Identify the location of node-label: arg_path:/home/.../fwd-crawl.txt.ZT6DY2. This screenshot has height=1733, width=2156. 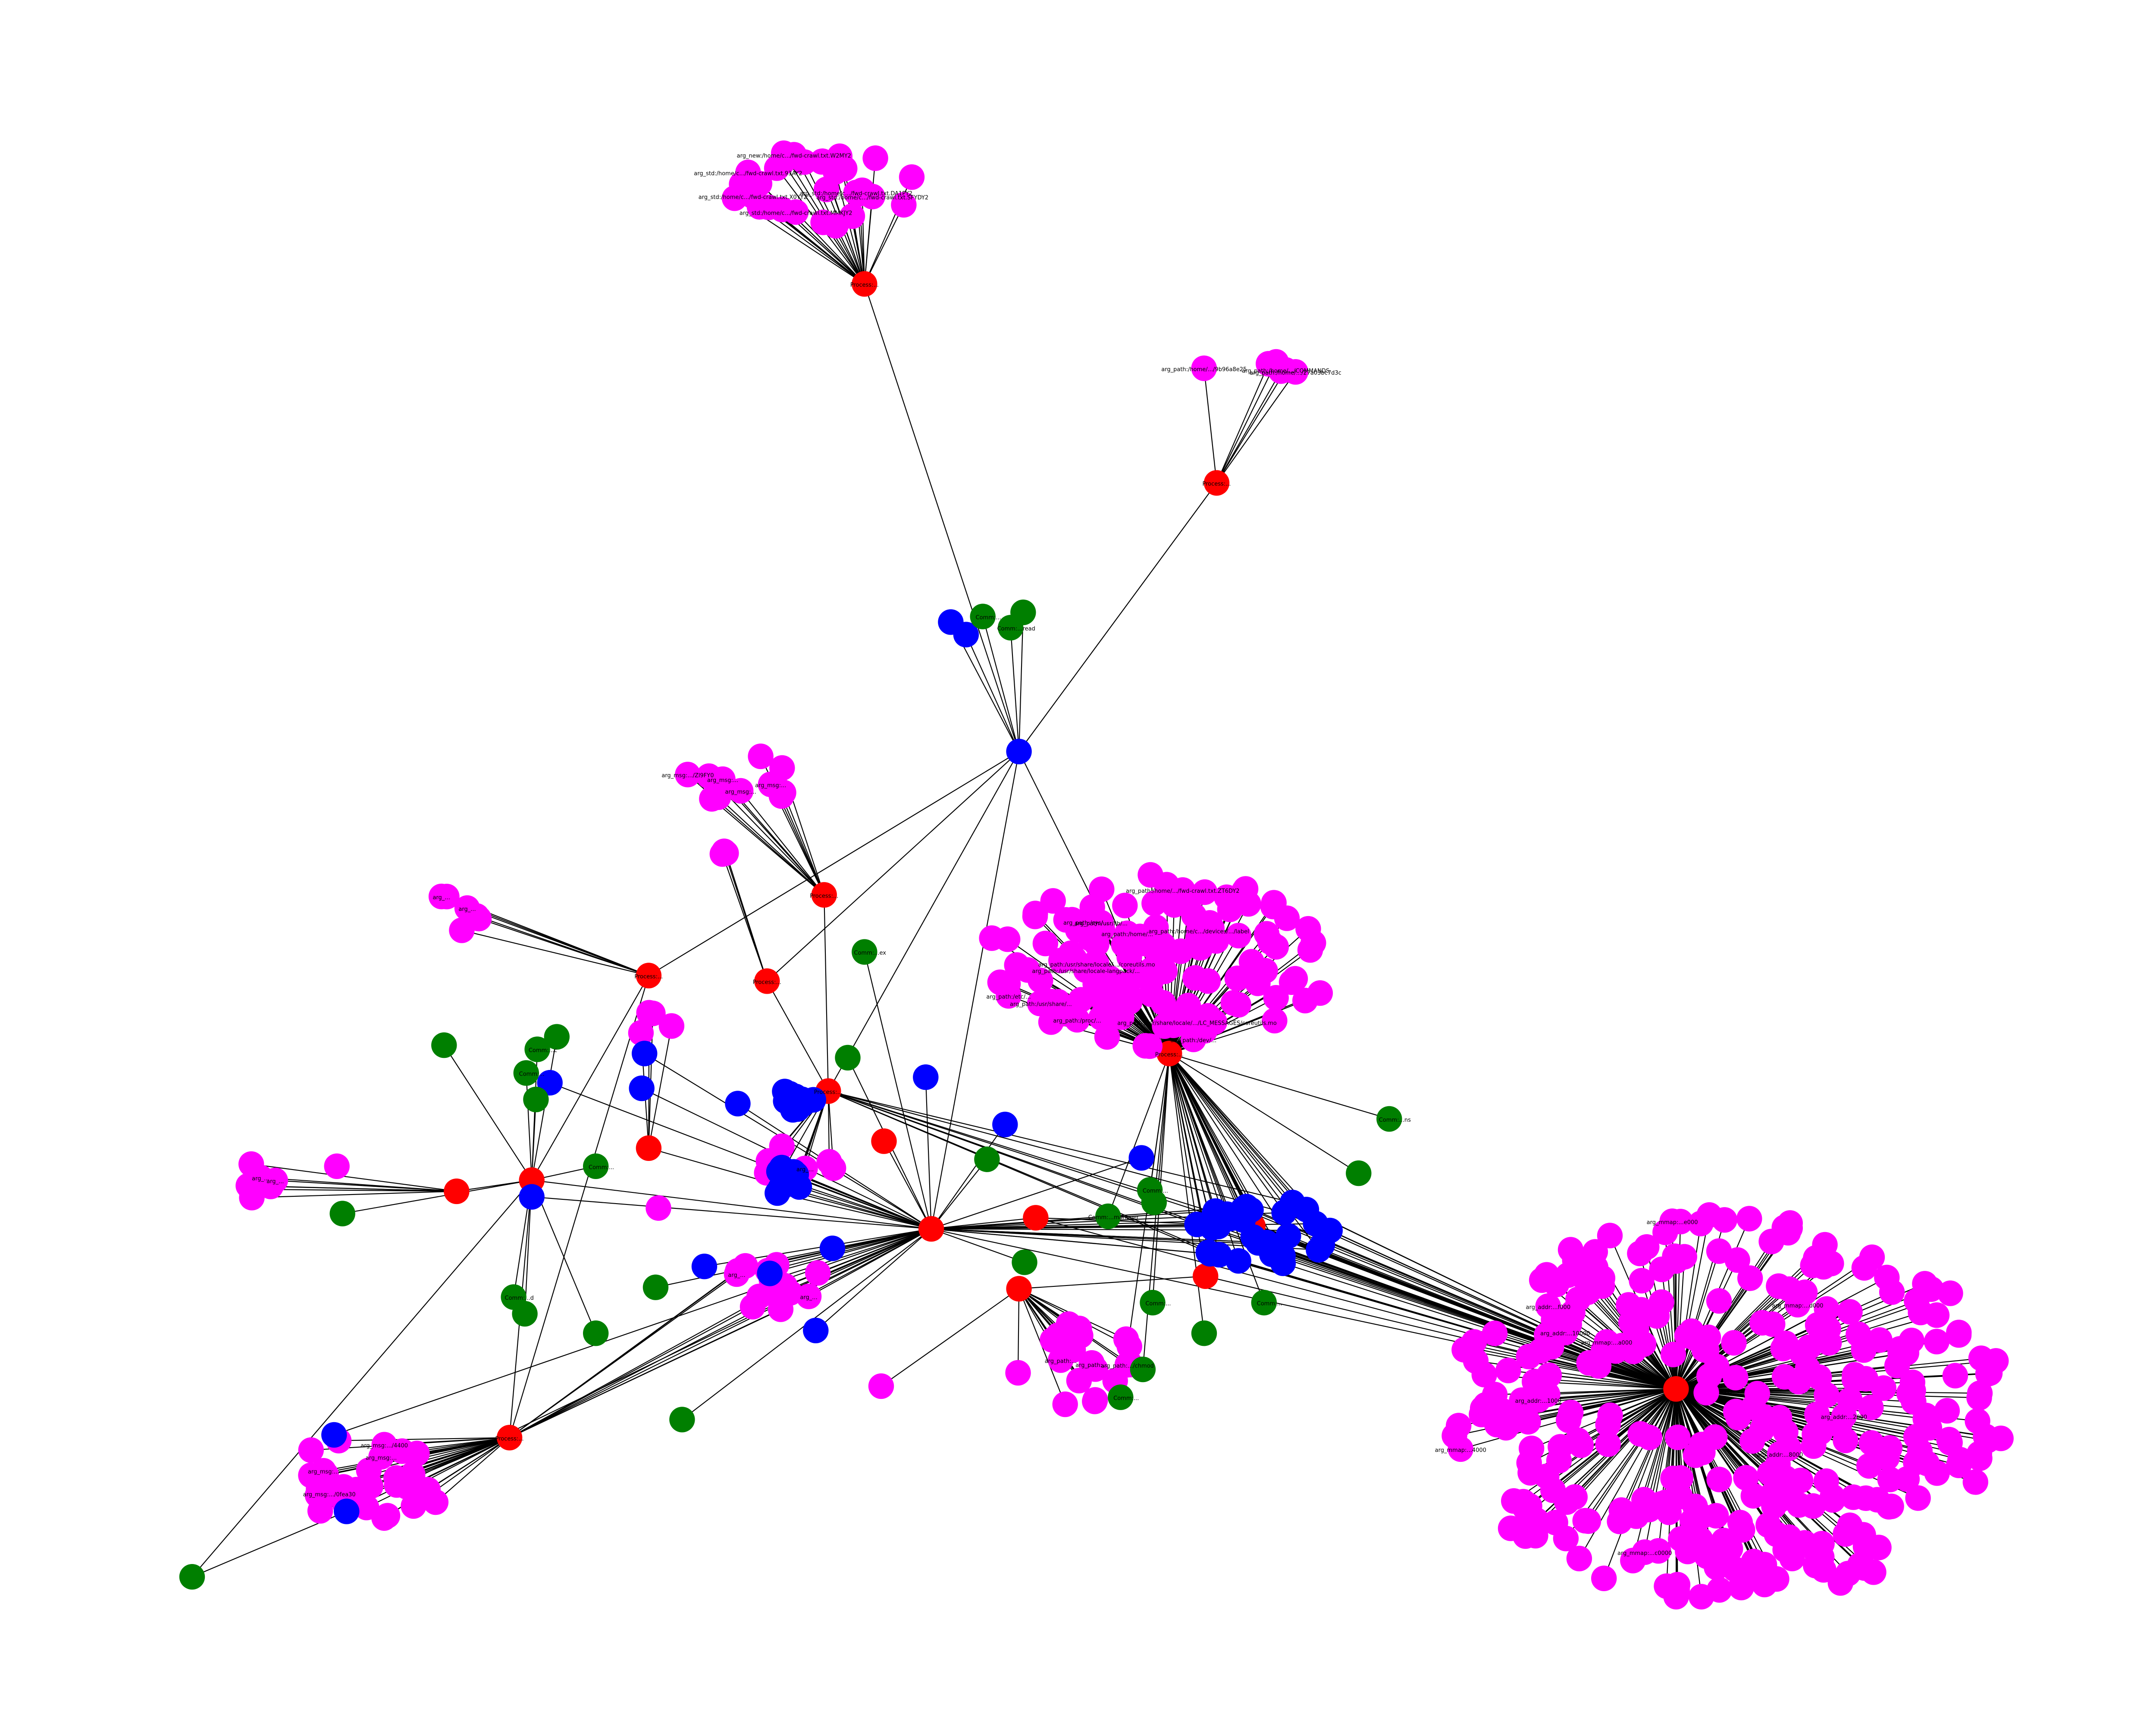
(1183, 891).